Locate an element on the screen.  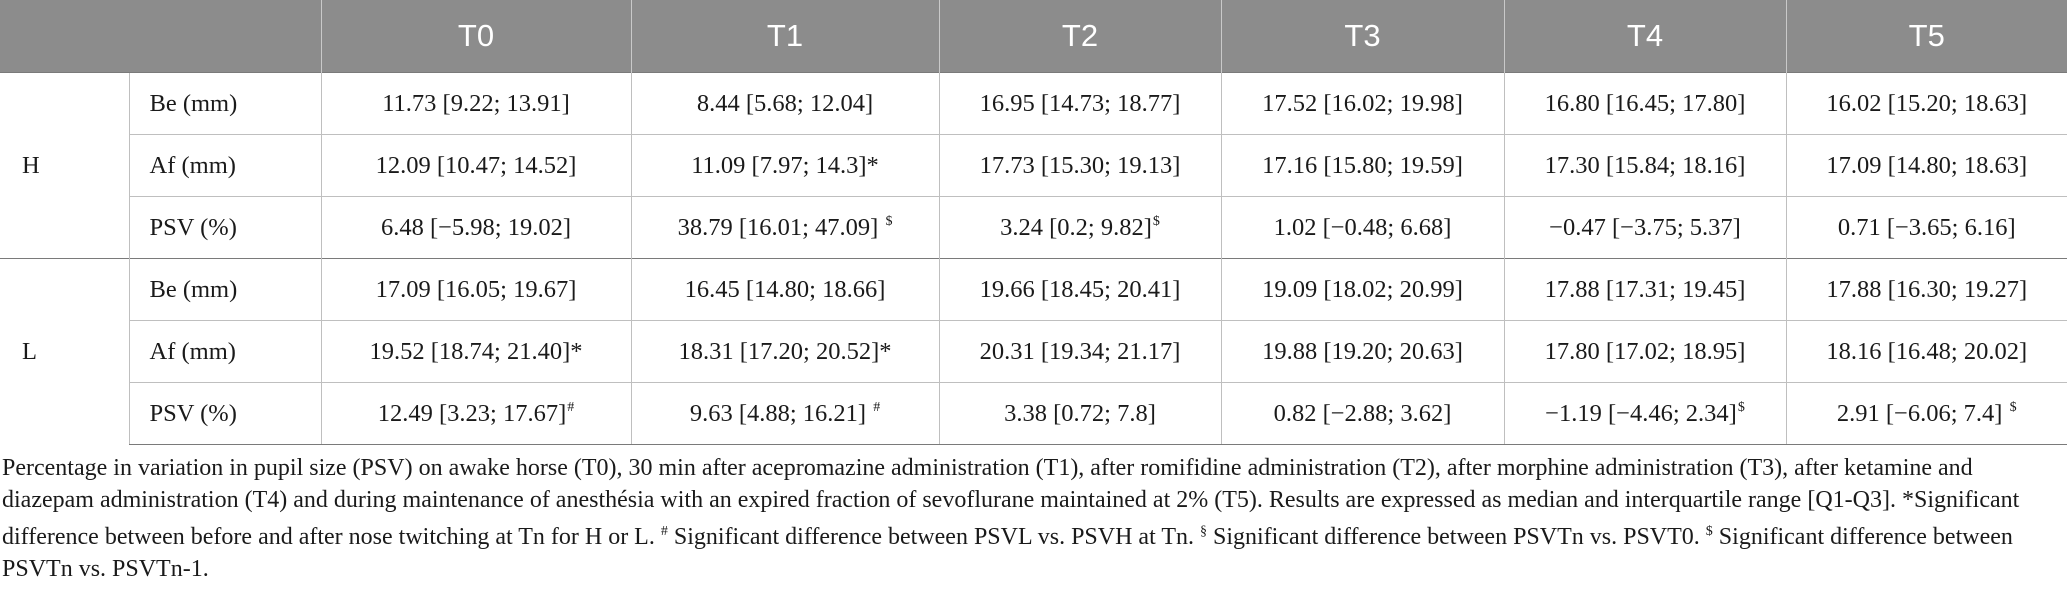
cell-value: 2.91 [−6.06; 7.4] is located at coordinates (1922, 413).